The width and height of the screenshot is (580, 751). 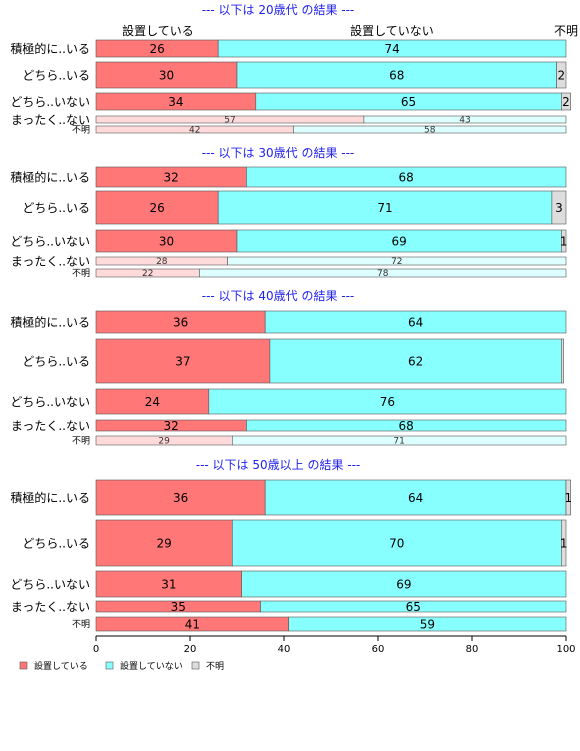 I want to click on panel-title: --- 以下は 20歳代 の結果 ---, so click(x=278, y=10).